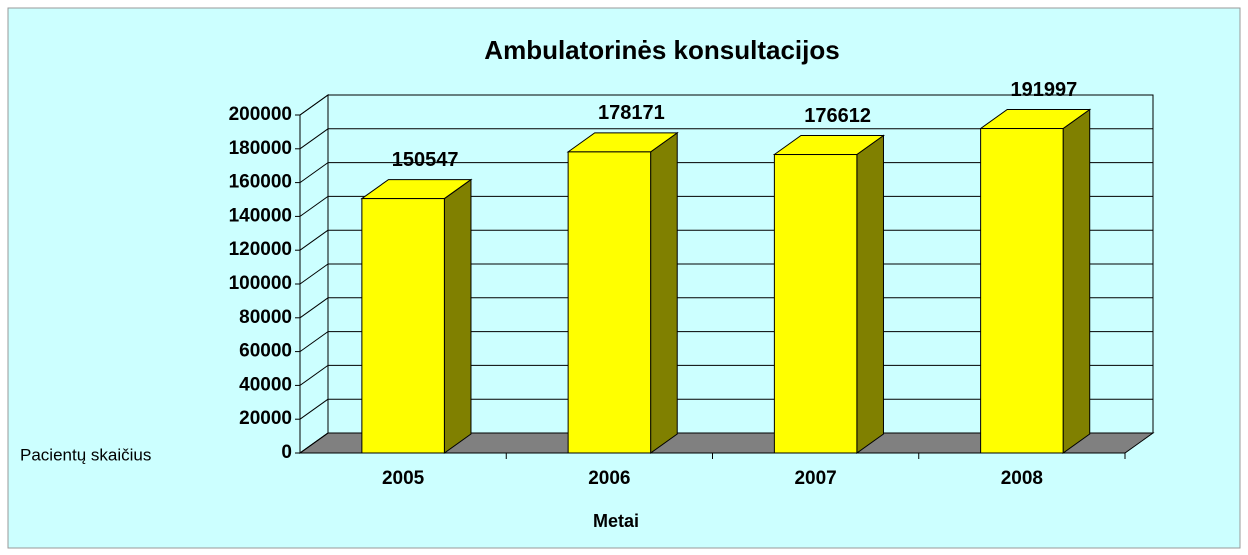  Describe the element at coordinates (403, 478) in the screenshot. I see `x-tick-label: 2005` at that location.